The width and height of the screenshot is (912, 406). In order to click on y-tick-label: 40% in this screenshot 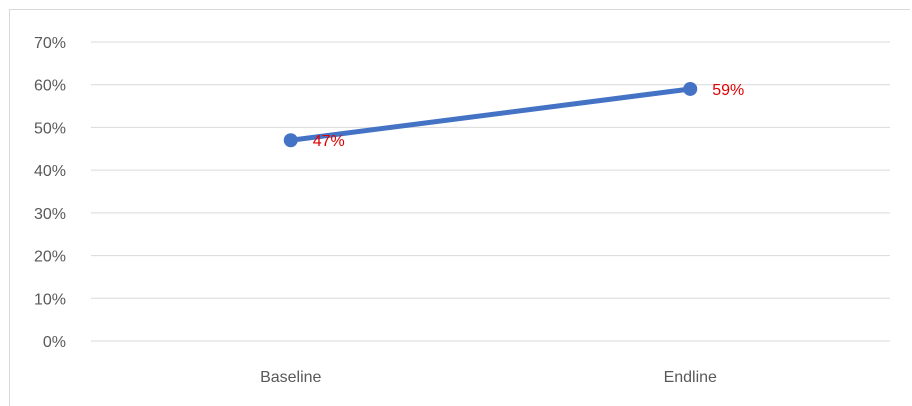, I will do `click(50, 171)`.